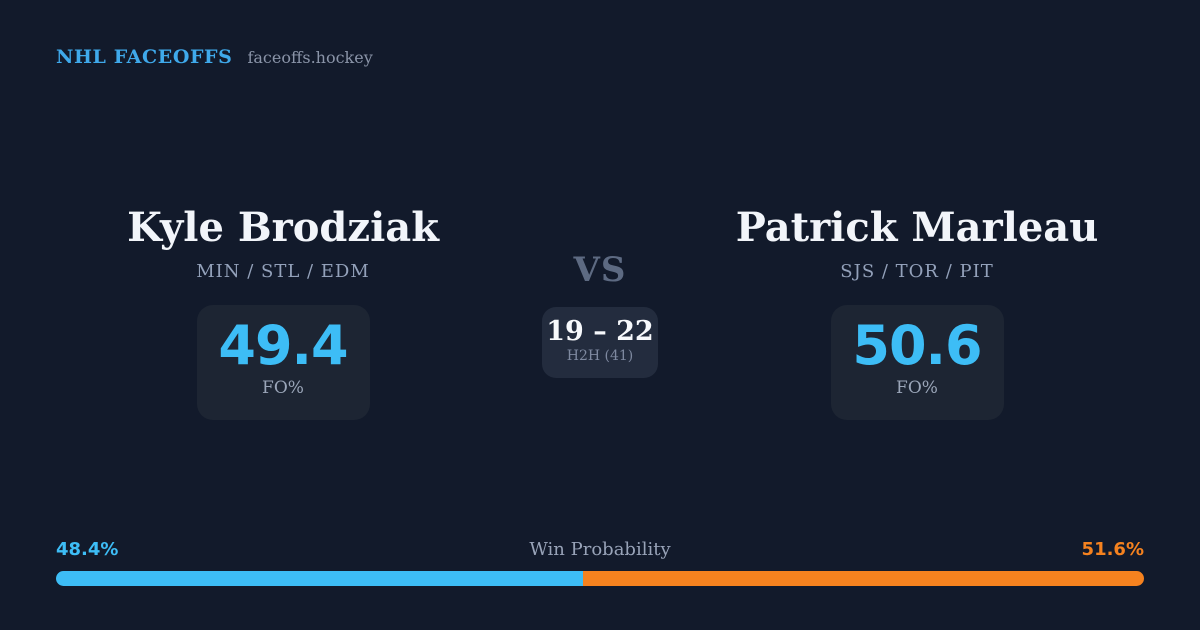 The width and height of the screenshot is (1200, 630). What do you see at coordinates (87, 549) in the screenshot?
I see `win-probability-left-pct: 48.4%` at bounding box center [87, 549].